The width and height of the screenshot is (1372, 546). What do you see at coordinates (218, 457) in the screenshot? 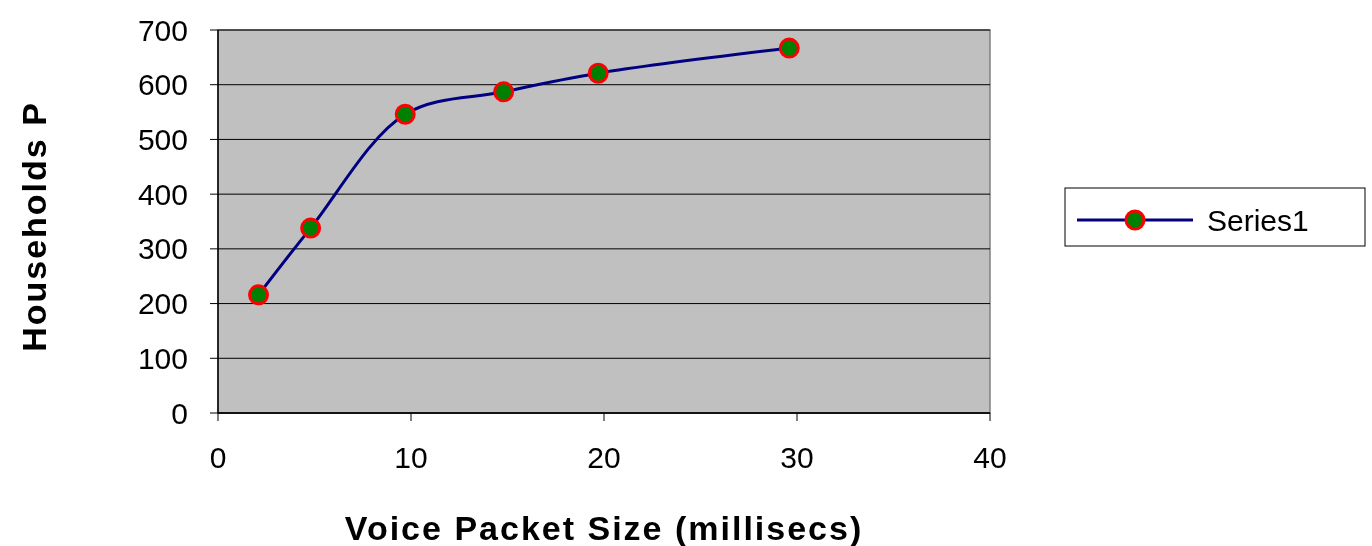
I see `x-tick-label: 0` at bounding box center [218, 457].